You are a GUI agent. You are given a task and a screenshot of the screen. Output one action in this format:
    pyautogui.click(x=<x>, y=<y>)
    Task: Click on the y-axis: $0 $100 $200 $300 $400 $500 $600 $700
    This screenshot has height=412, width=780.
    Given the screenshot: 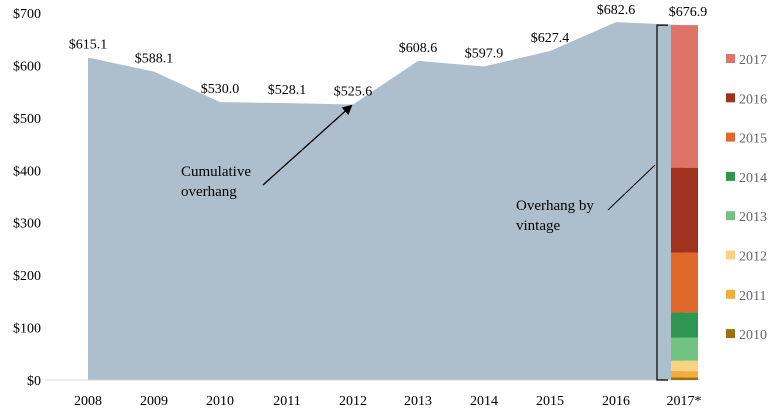 What is the action you would take?
    pyautogui.click(x=27, y=198)
    